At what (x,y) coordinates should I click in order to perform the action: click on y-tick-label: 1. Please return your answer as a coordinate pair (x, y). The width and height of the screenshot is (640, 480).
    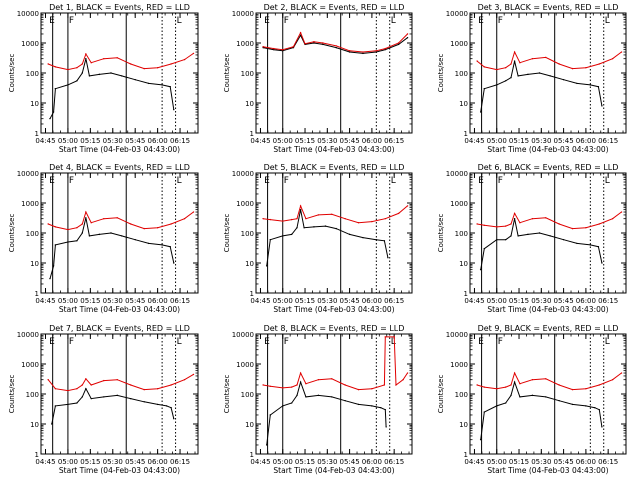
    Looking at the image, I should click on (466, 134).